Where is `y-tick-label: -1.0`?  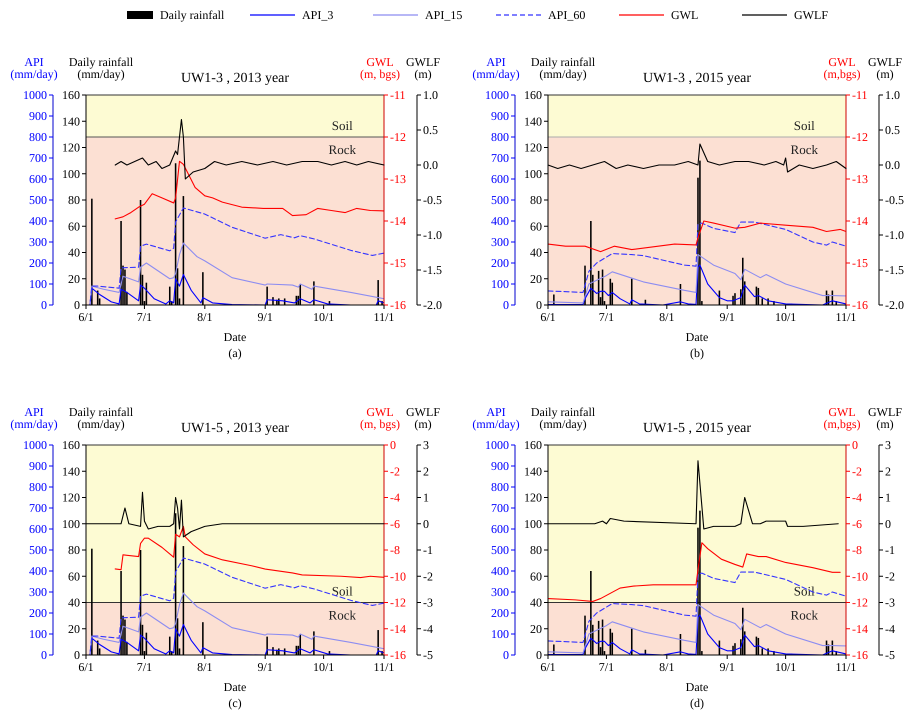
y-tick-label: -1.0 is located at coordinates (432, 235).